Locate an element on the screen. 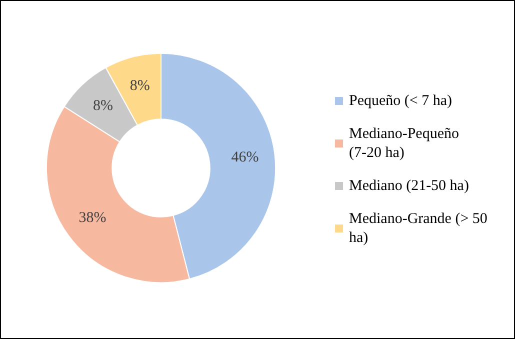 The image size is (515, 339). data-label: 46% is located at coordinates (245, 157).